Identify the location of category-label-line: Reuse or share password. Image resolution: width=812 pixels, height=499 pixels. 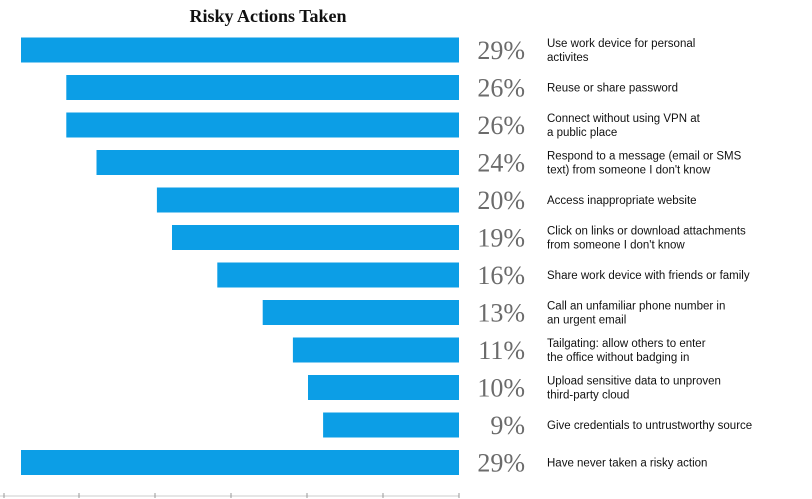
(612, 89).